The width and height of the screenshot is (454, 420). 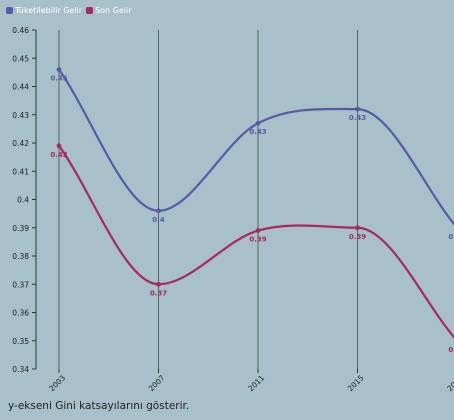 What do you see at coordinates (256, 383) in the screenshot?
I see `x-tick-label: 2011` at bounding box center [256, 383].